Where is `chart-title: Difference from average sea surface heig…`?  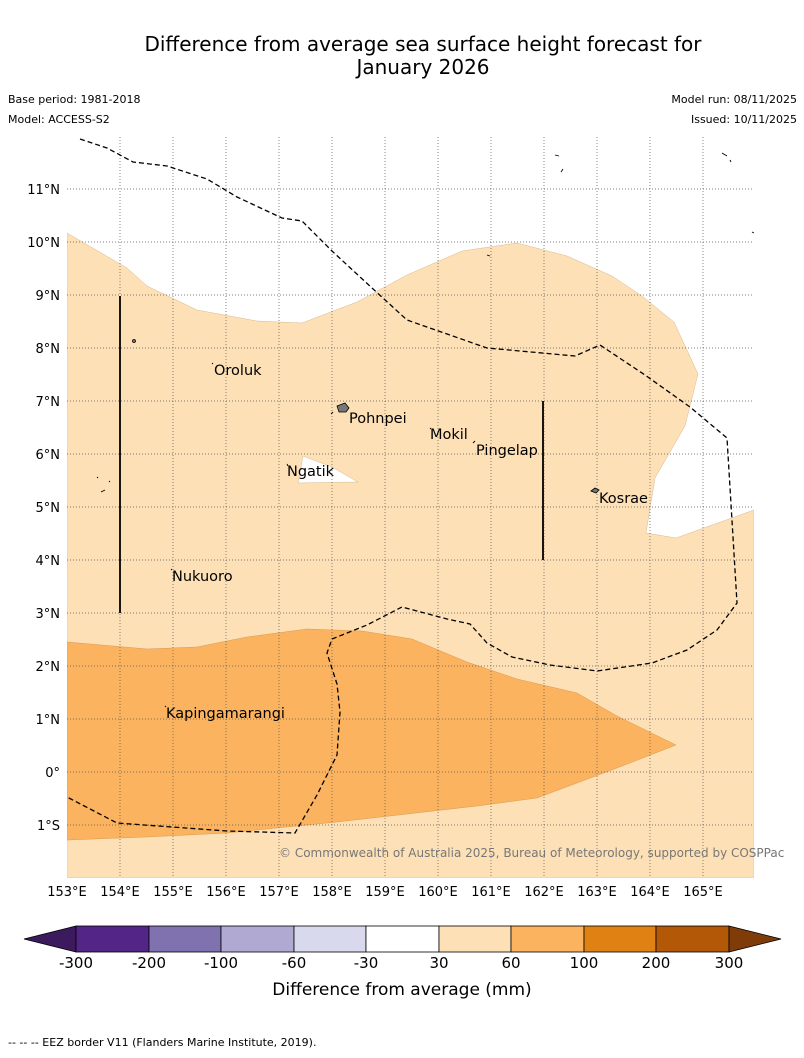 chart-title: Difference from average sea surface heig… is located at coordinates (402, 56).